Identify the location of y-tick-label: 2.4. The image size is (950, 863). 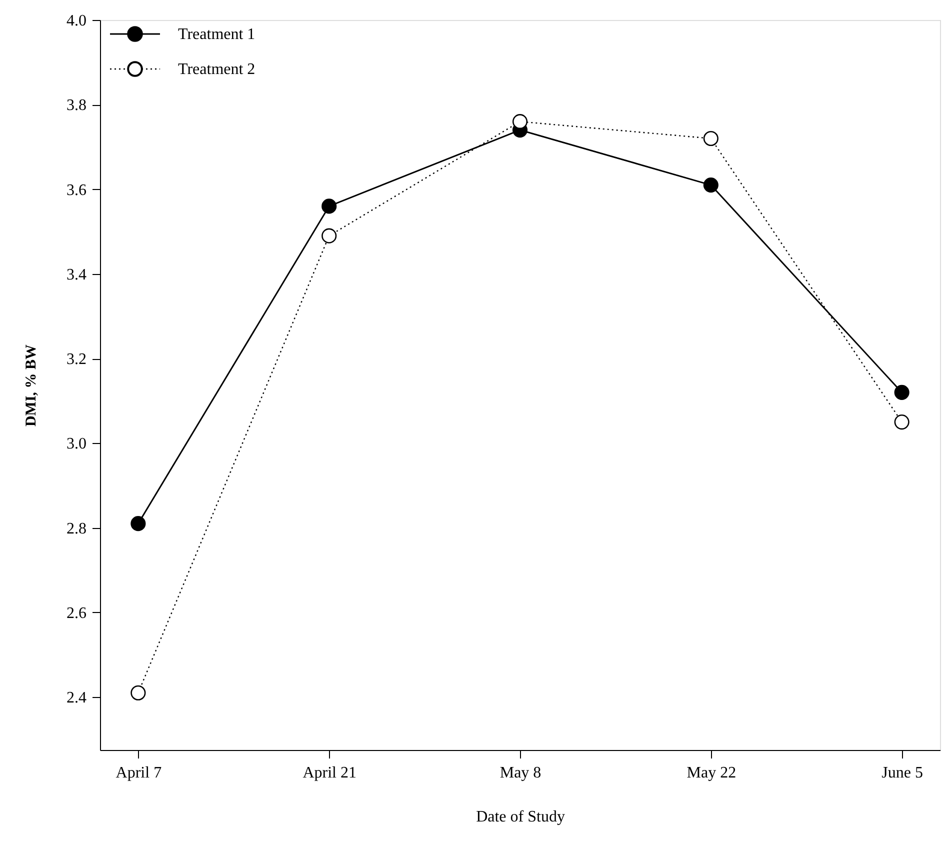
(76, 698).